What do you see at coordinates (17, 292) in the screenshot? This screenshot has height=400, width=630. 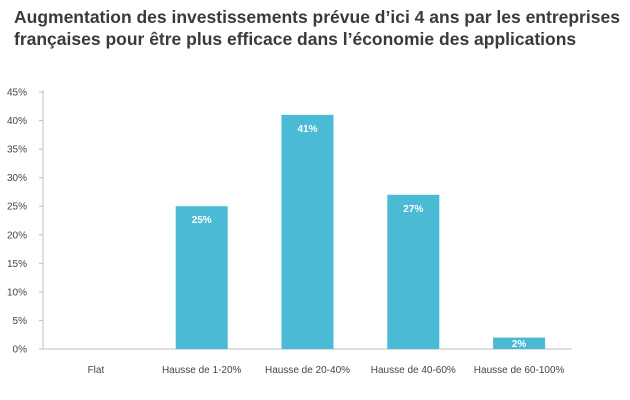 I see `y-tick-label: 10%` at bounding box center [17, 292].